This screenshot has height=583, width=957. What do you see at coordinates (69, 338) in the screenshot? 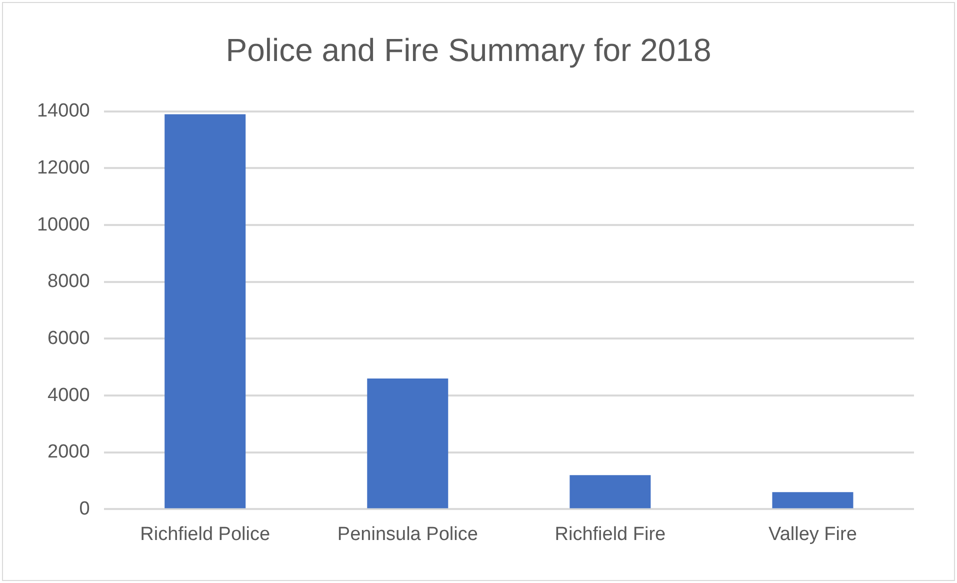
I see `y-tick-label: 6000` at bounding box center [69, 338].